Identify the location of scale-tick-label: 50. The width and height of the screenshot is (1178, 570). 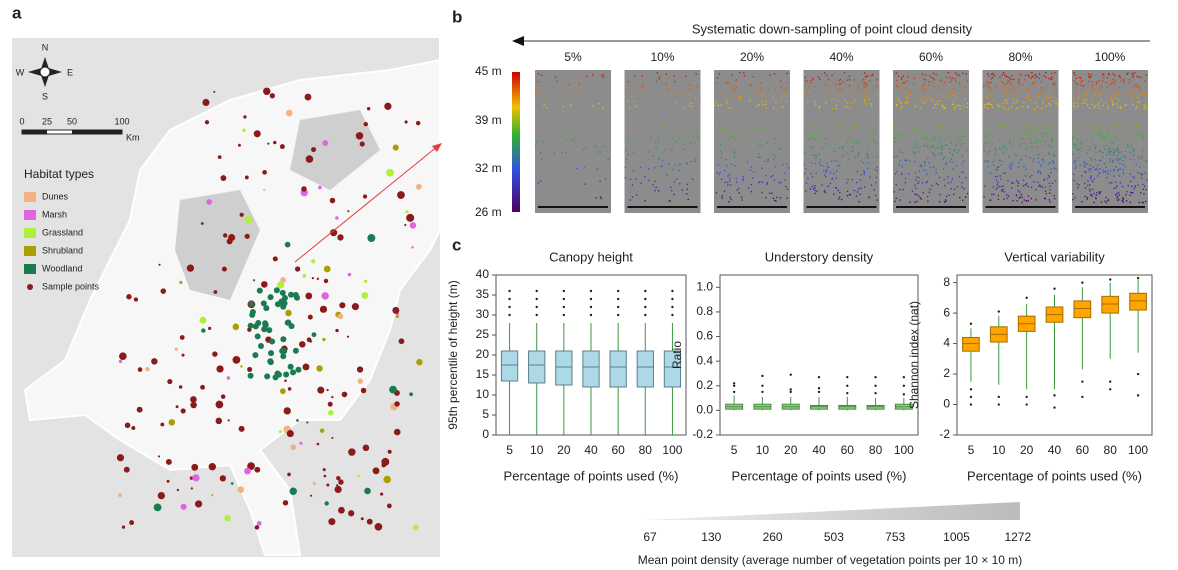
(72, 121).